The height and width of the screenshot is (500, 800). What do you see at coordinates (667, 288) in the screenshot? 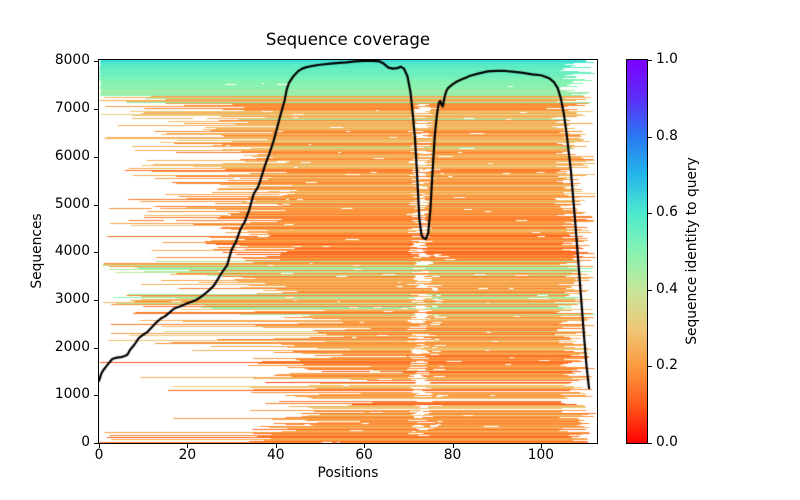
I see `colorbar-tick-label: 0.4` at bounding box center [667, 288].